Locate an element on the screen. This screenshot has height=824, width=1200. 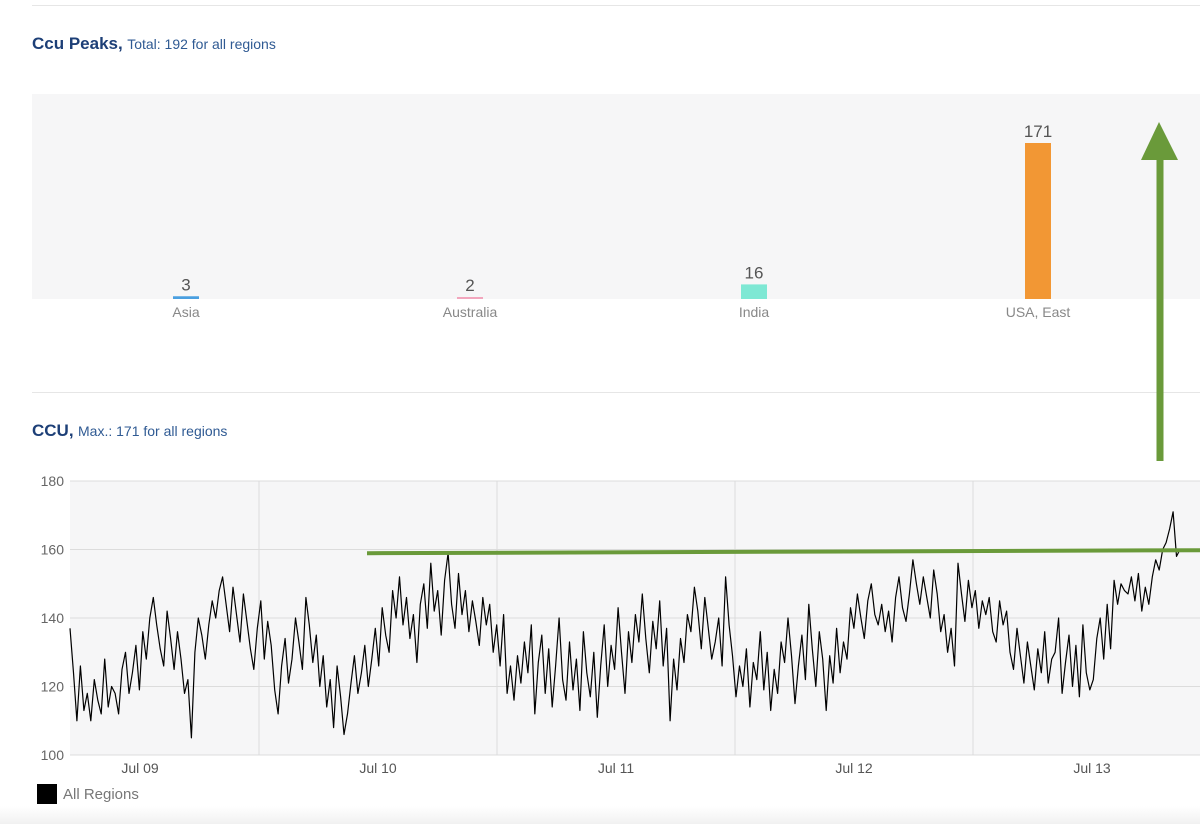
y-tick-160: 160 is located at coordinates (53, 550).